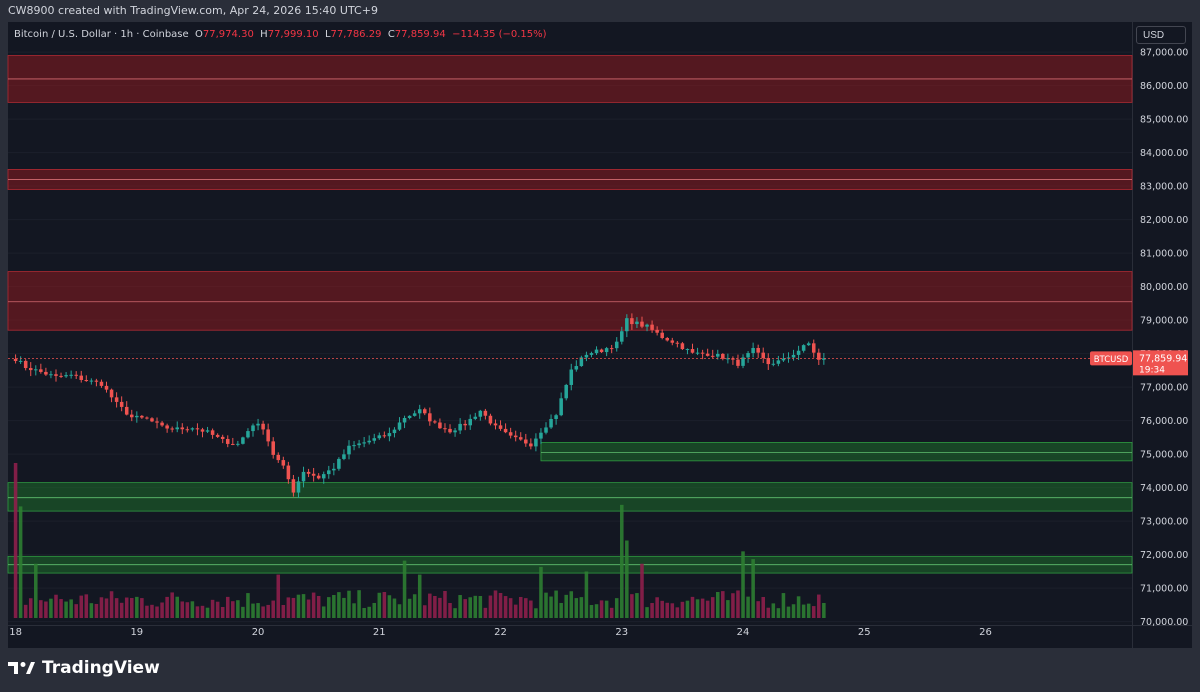  I want to click on tradingview-brand: TradingView, so click(84, 668).